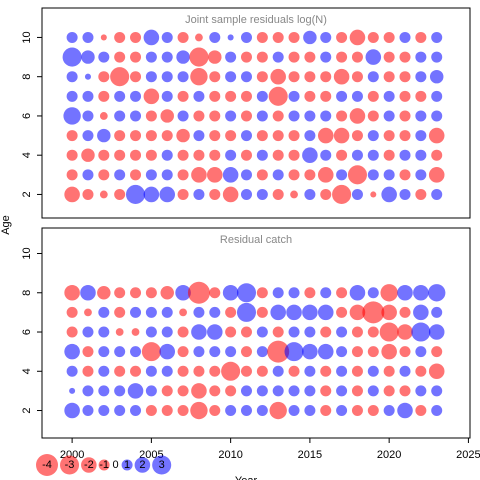  Describe the element at coordinates (47, 465) in the screenshot. I see `legend-label: -4` at that location.